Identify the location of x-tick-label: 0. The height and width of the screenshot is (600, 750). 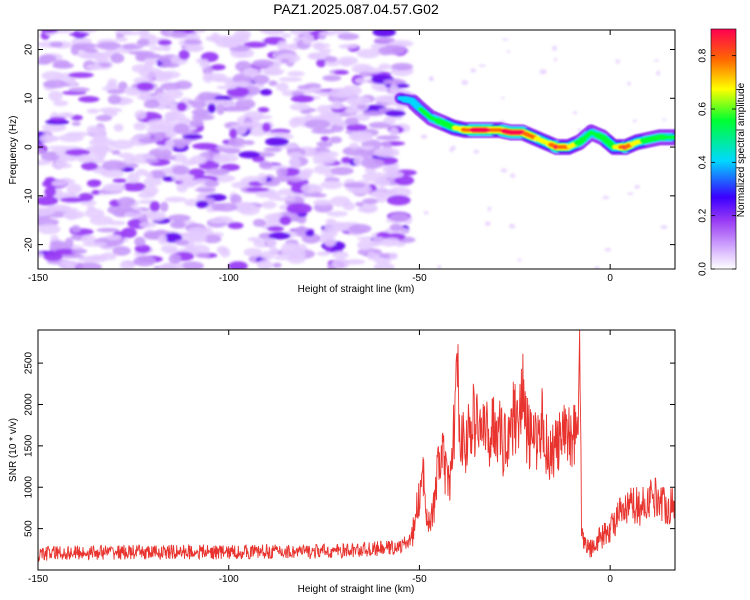
(610, 278).